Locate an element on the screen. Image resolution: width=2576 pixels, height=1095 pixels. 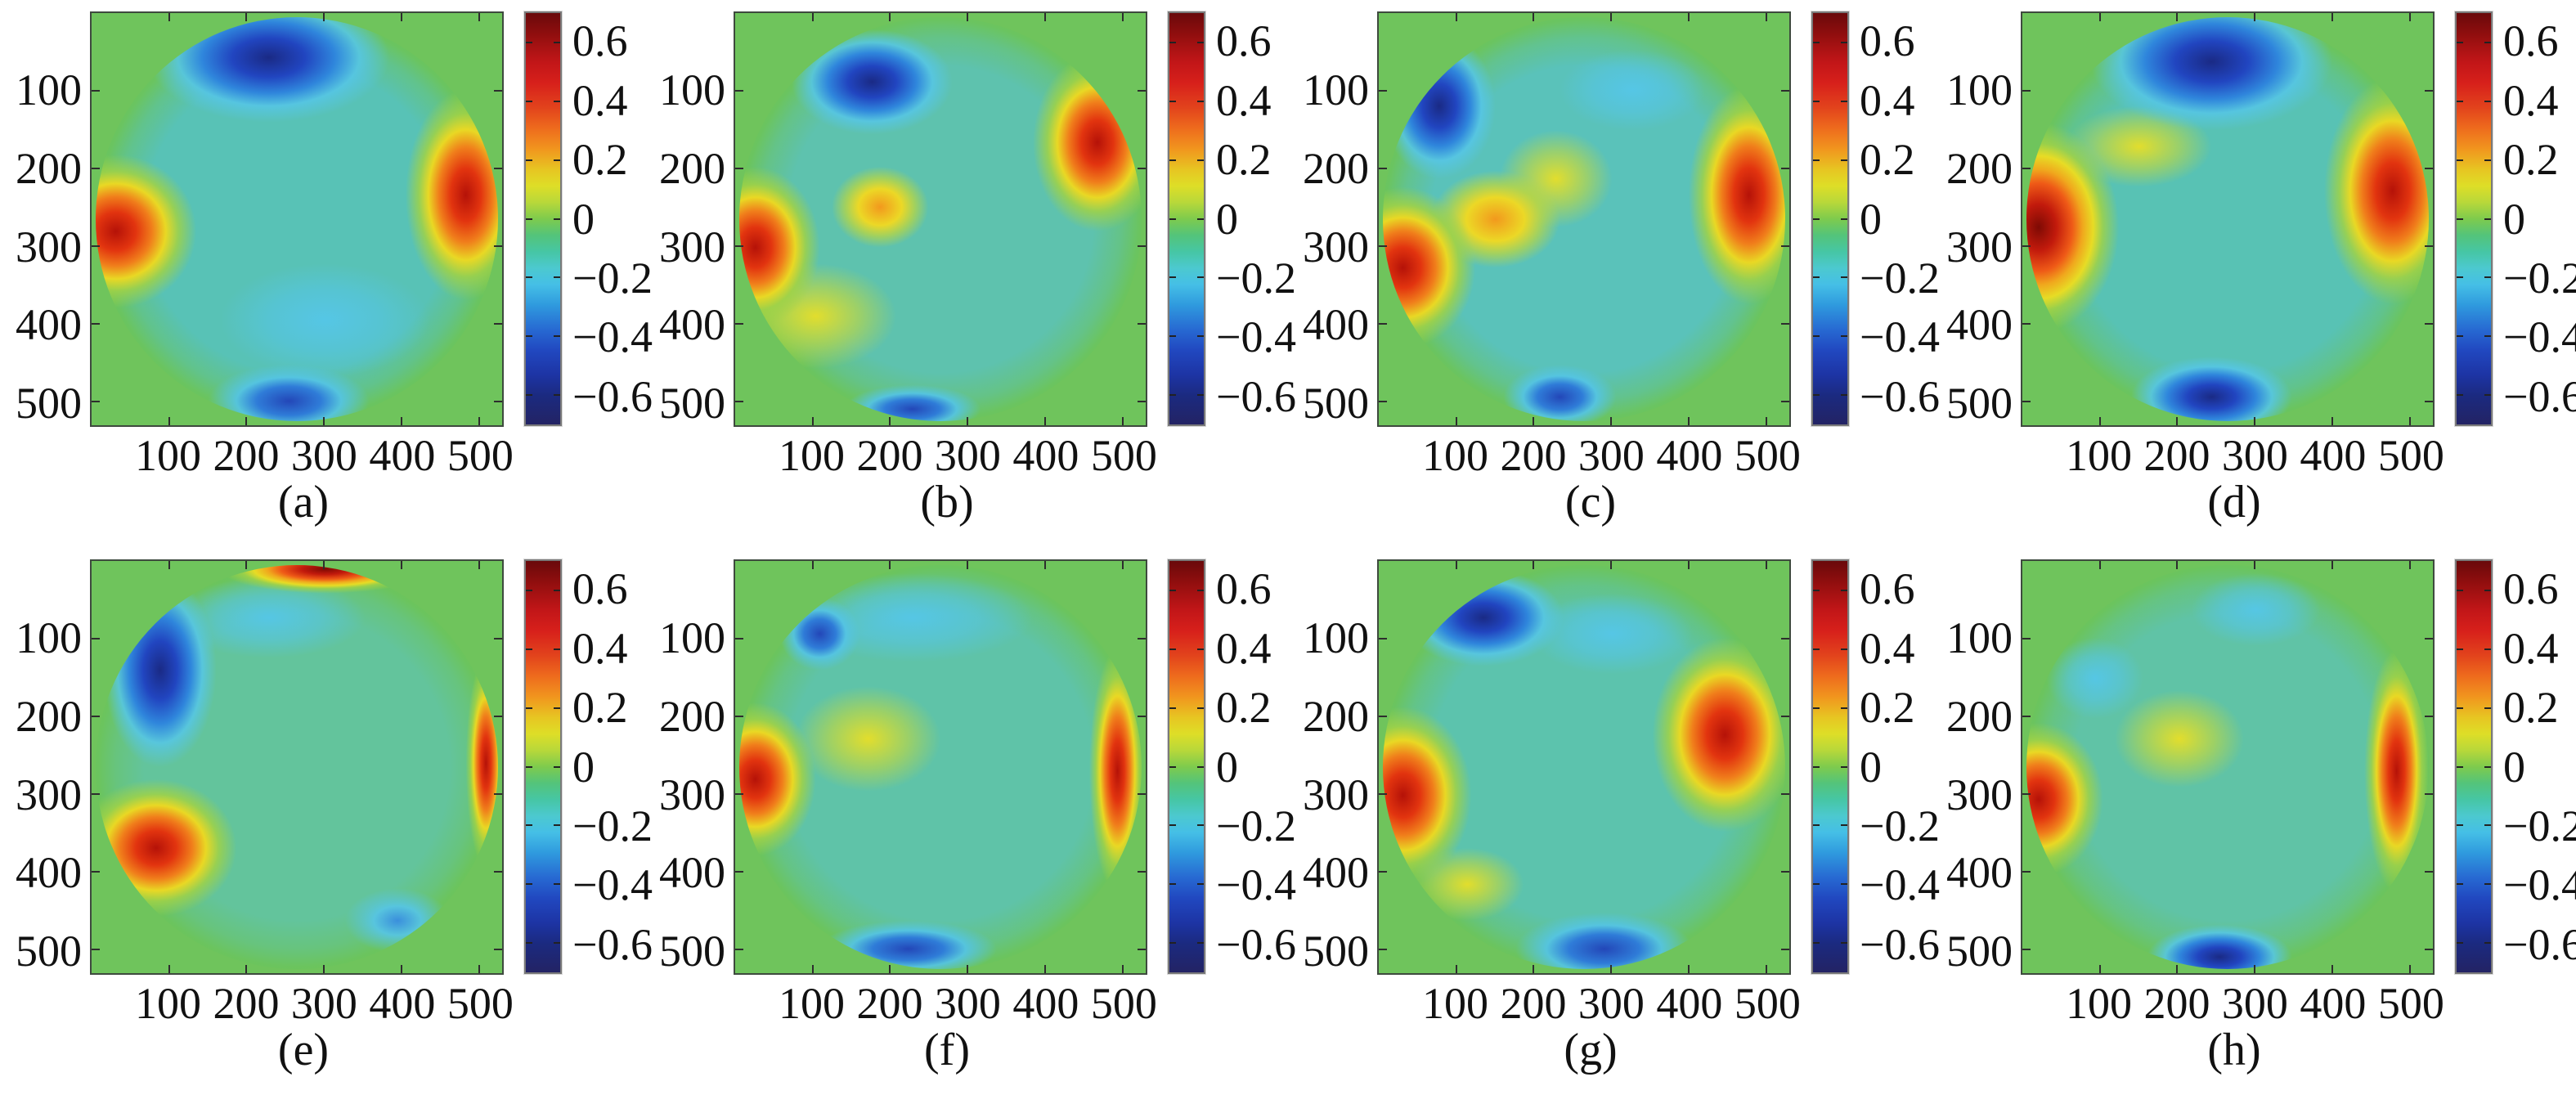
y-axis-tick-label: 200 is located at coordinates (1336, 716).